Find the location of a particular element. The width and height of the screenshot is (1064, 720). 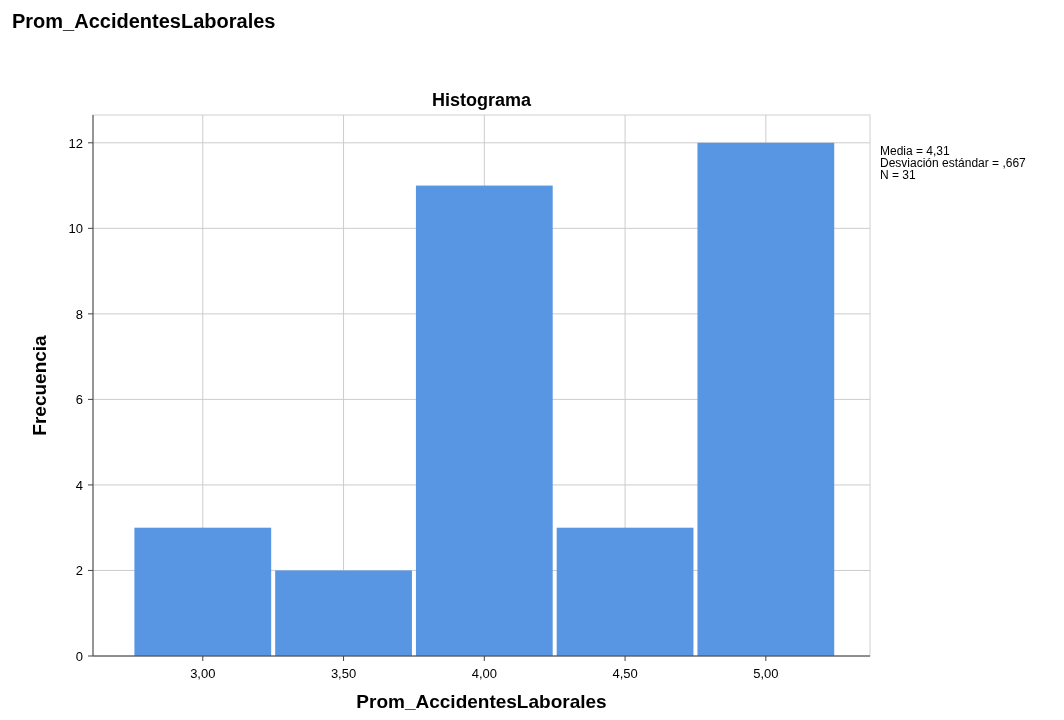

x-tick-label: 3,50 is located at coordinates (343, 673).